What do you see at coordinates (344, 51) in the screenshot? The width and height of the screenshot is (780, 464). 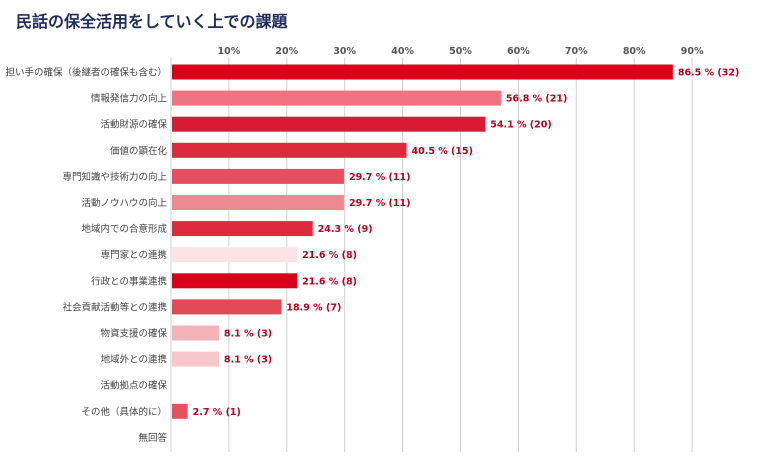 I see `x-tick-label: 30%` at bounding box center [344, 51].